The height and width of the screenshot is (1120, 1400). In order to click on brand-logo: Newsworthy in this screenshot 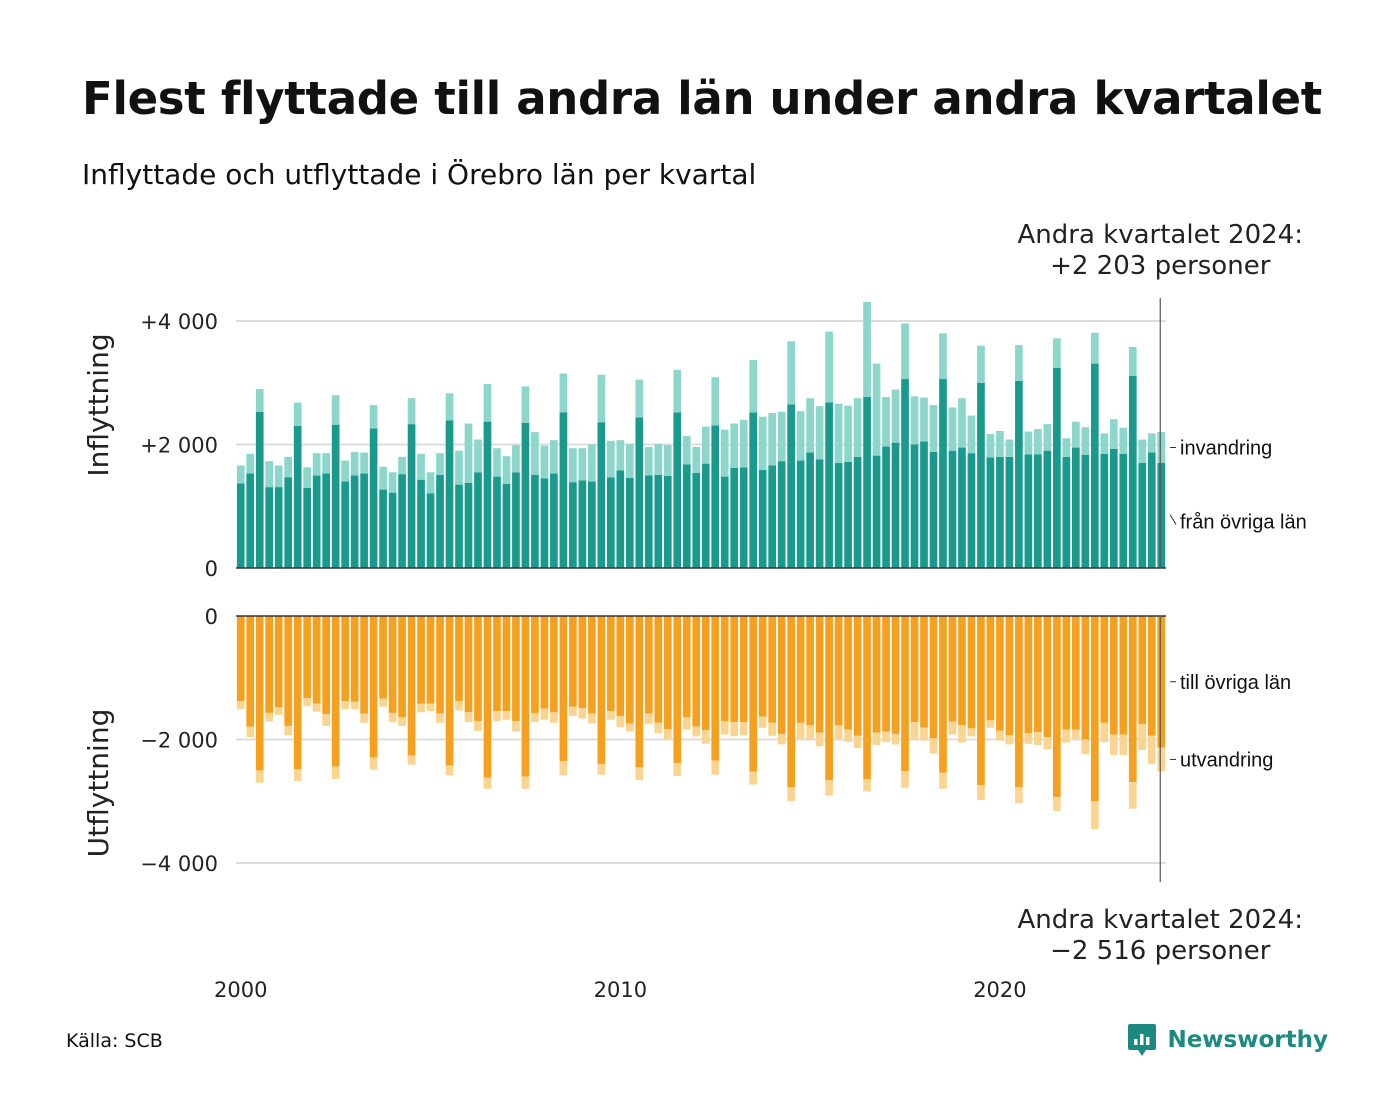, I will do `click(1227, 1040)`.